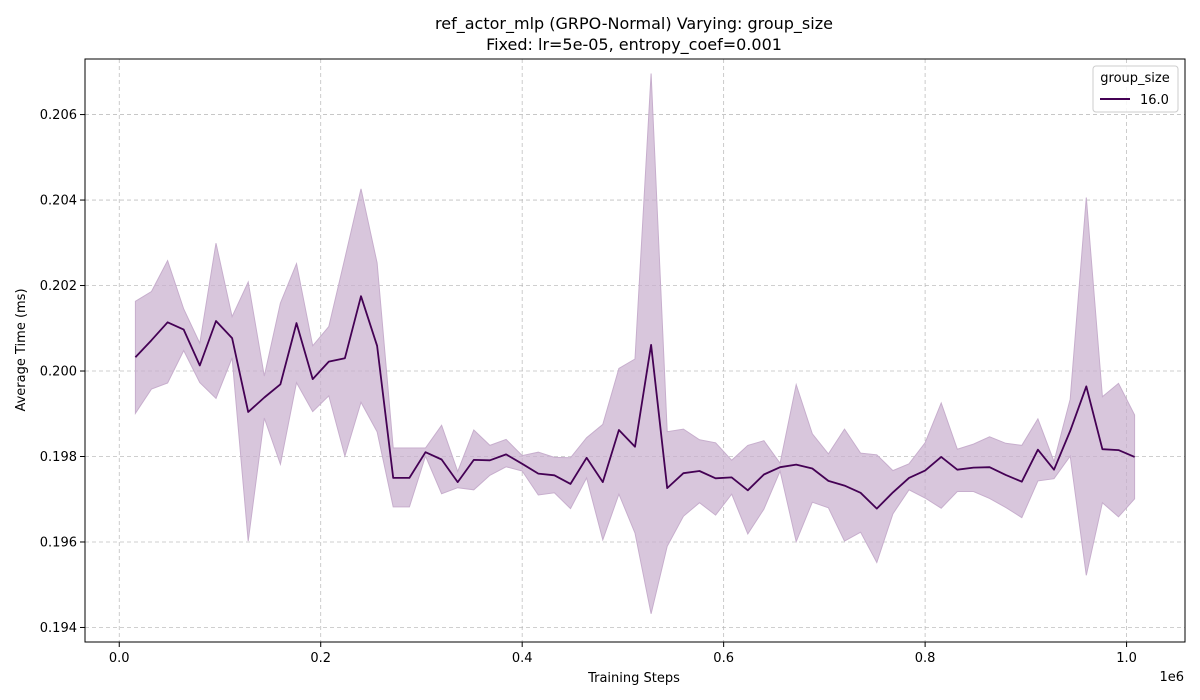 Image resolution: width=1200 pixels, height=700 pixels. I want to click on legend: group_size 16.0, so click(1135, 89).